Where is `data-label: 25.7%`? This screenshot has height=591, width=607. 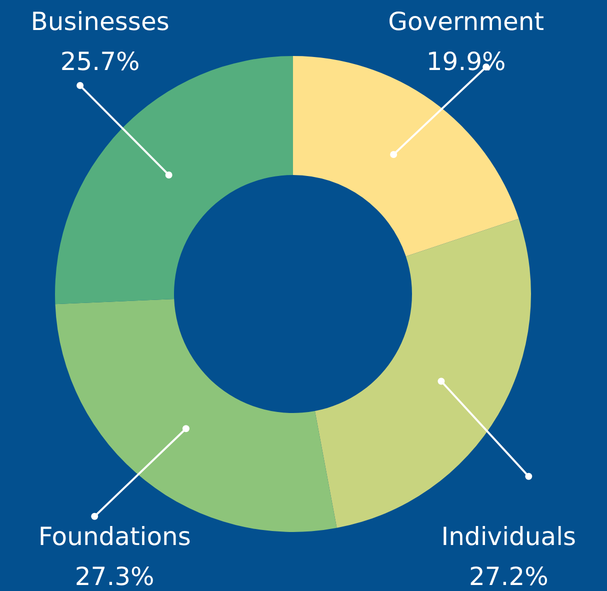
data-label: 25.7% is located at coordinates (100, 61).